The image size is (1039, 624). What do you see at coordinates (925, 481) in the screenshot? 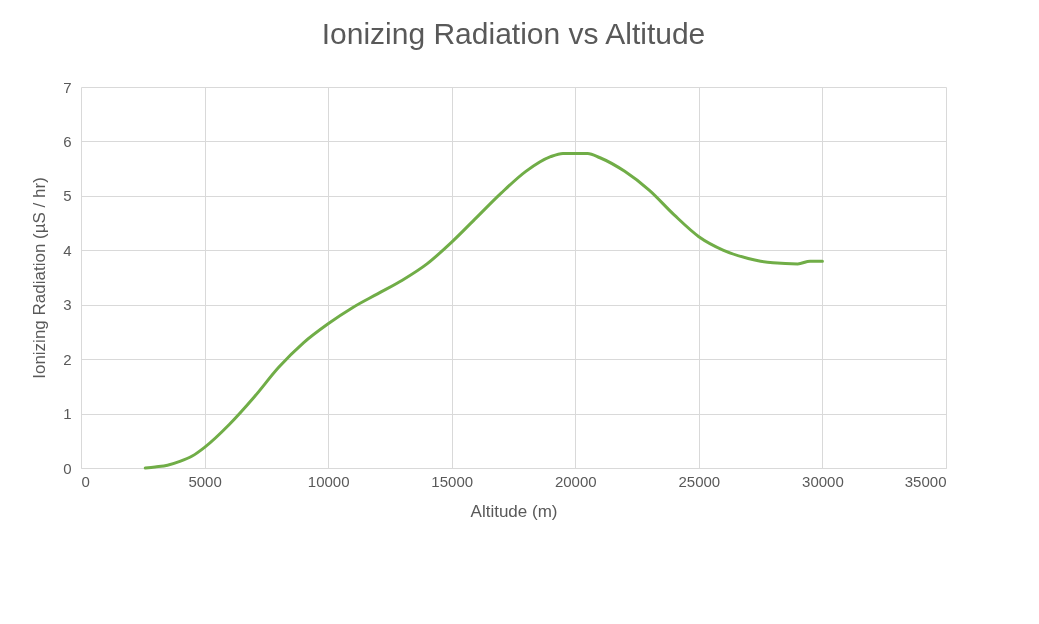
I see `x-tick-label: 35000` at bounding box center [925, 481].